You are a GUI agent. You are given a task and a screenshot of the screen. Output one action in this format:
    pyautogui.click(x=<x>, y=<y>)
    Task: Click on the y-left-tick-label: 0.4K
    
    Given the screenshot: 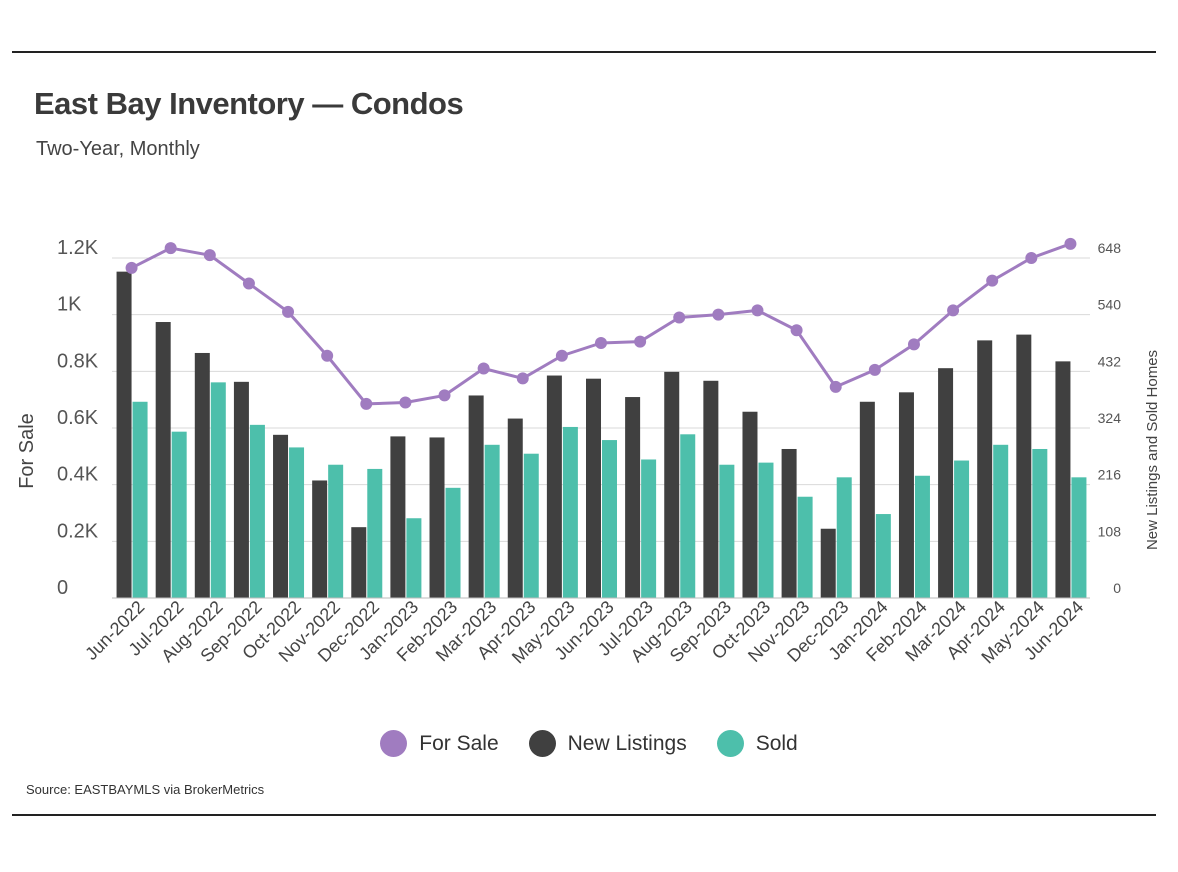 What is the action you would take?
    pyautogui.click(x=78, y=475)
    